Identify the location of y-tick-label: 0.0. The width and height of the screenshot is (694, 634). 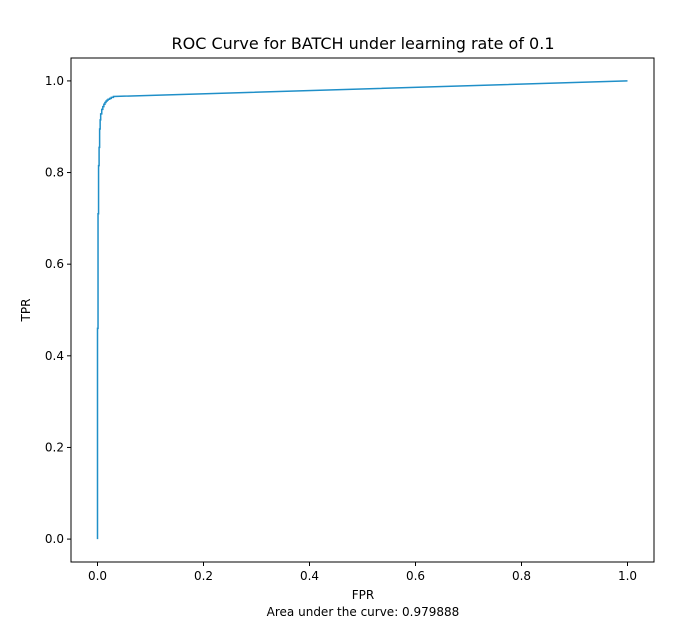
(54, 539).